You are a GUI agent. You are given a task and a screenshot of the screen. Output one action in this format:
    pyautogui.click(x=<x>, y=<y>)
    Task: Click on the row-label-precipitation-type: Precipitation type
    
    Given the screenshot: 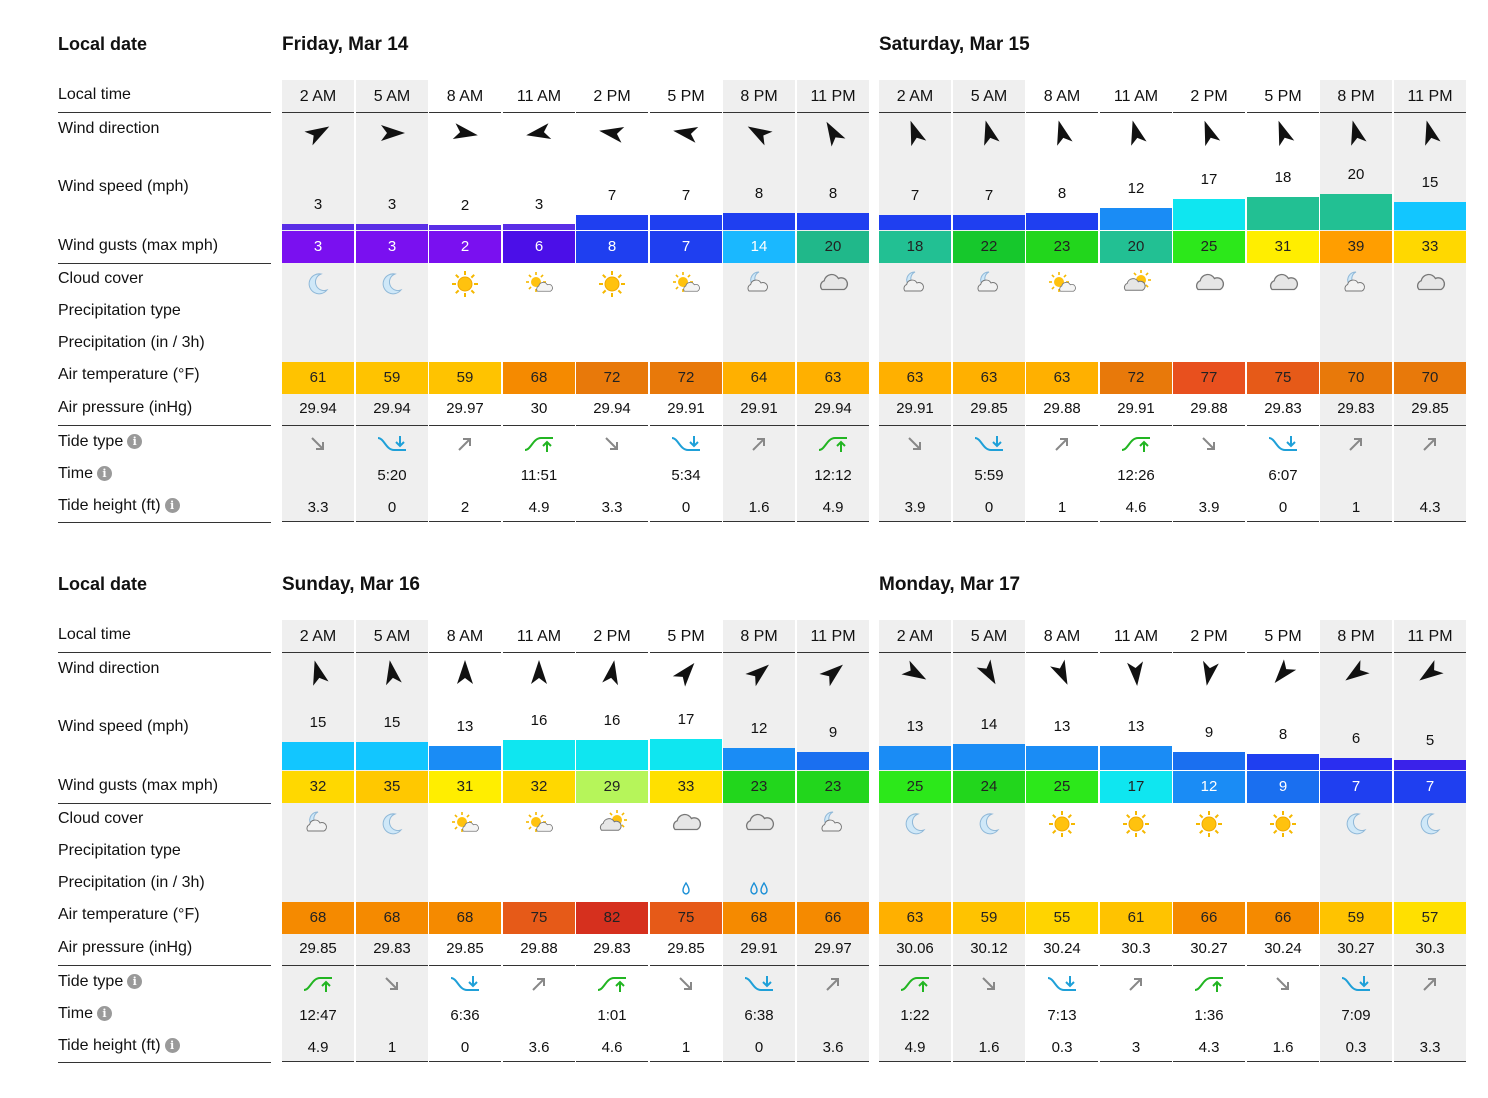 What is the action you would take?
    pyautogui.click(x=164, y=851)
    